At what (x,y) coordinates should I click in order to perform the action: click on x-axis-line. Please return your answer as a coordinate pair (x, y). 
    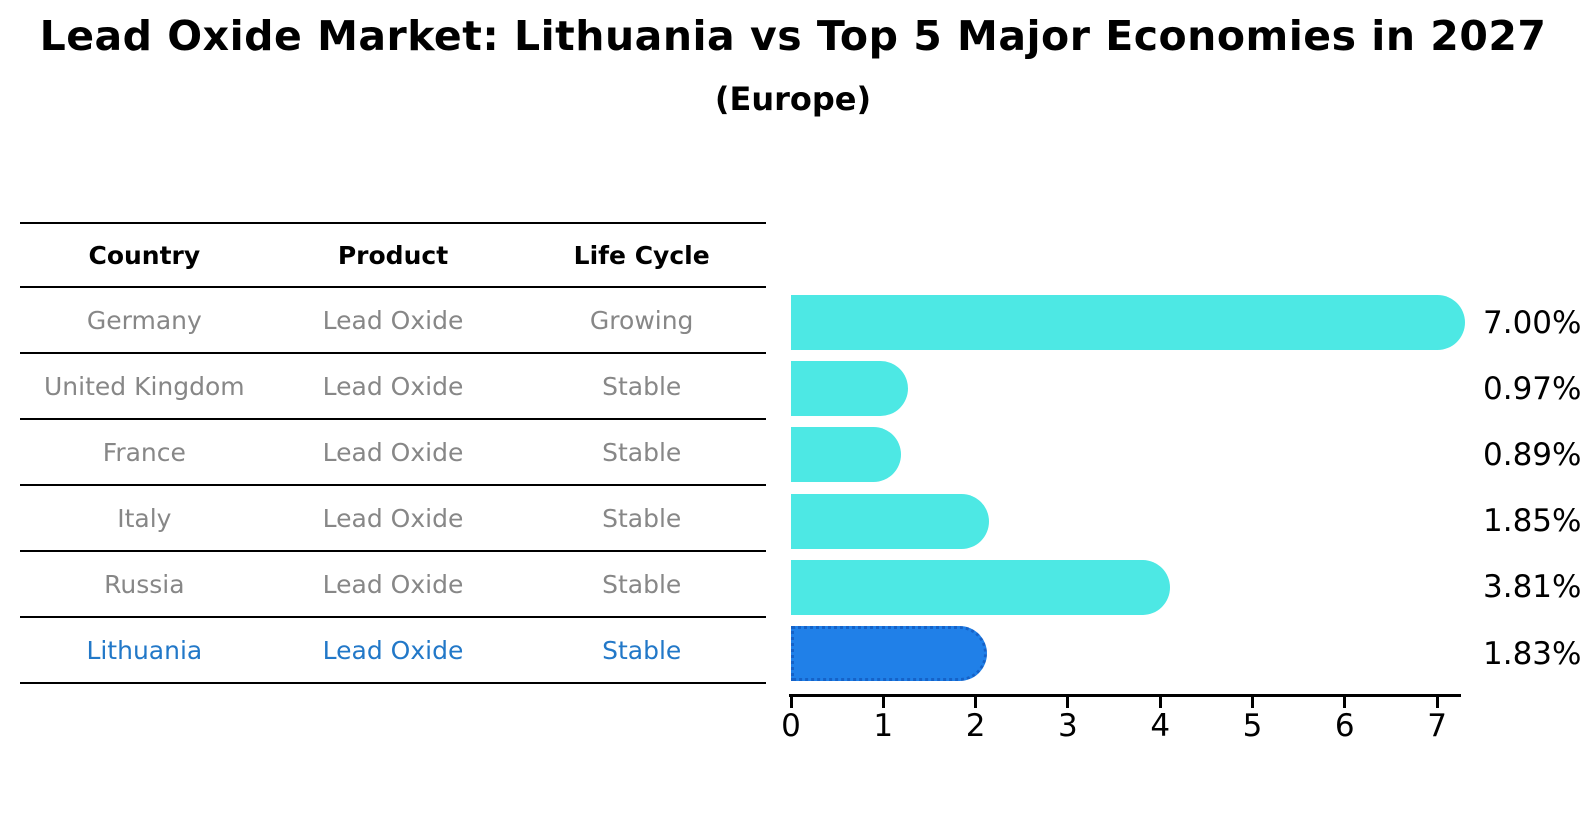
    Looking at the image, I should click on (1125, 695).